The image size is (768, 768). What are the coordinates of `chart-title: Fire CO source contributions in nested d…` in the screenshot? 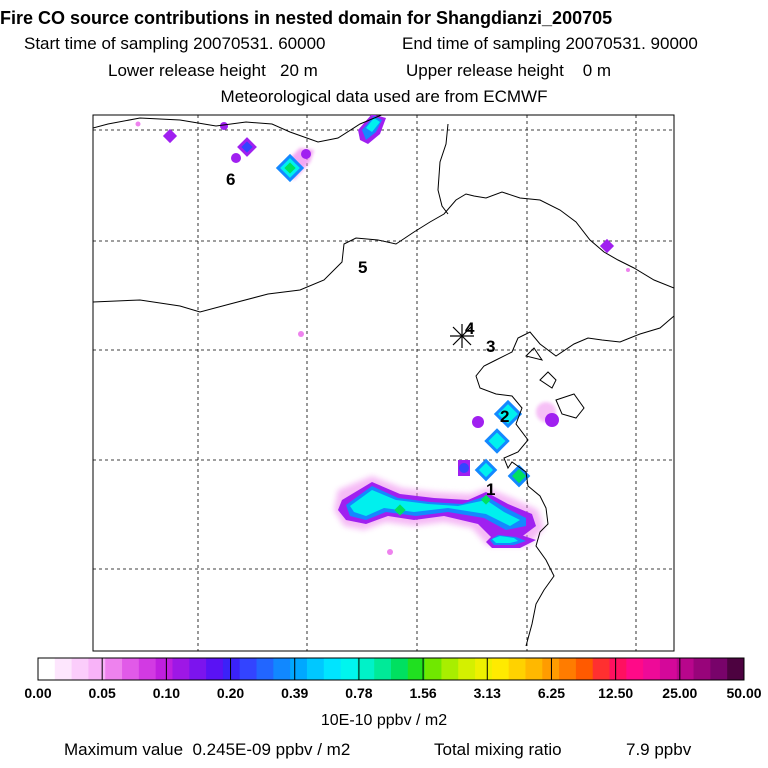 It's located at (306, 18).